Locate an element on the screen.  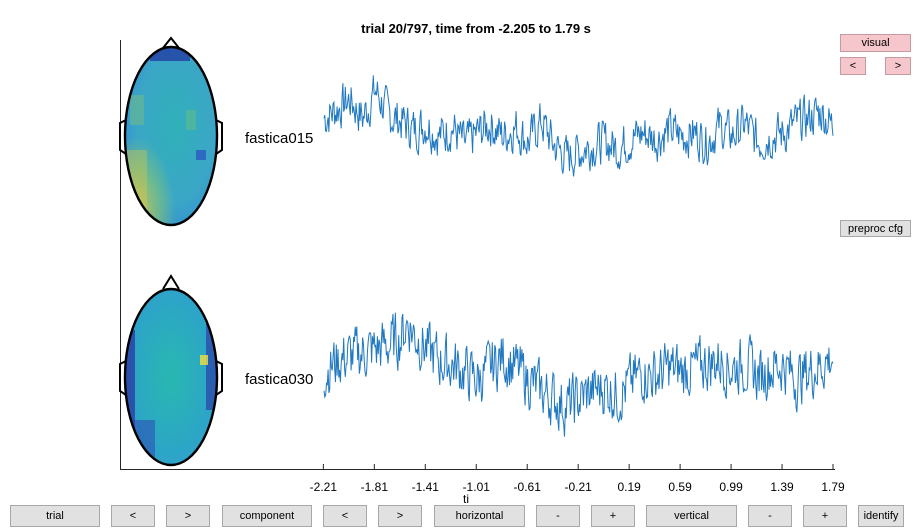
component-prev-button: < is located at coordinates (345, 516).